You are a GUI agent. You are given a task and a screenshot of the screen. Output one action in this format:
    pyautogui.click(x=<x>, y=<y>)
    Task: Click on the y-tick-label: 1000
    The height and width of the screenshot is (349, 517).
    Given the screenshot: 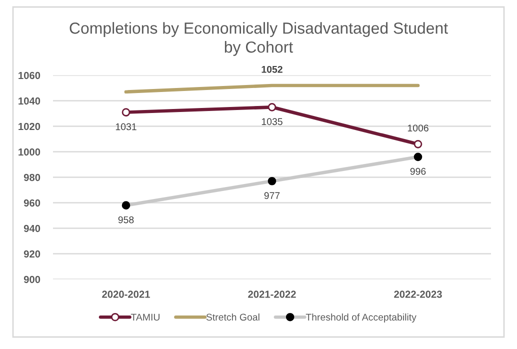 What is the action you would take?
    pyautogui.click(x=29, y=152)
    